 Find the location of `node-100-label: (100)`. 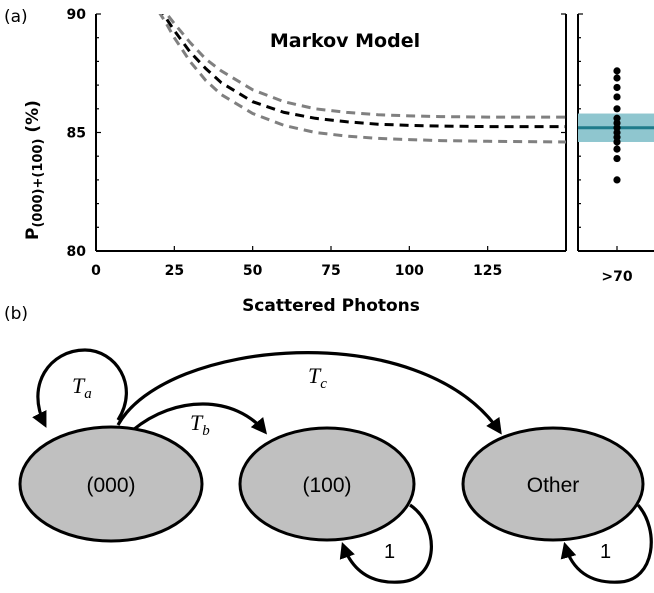

node-100-label: (100) is located at coordinates (326, 485).